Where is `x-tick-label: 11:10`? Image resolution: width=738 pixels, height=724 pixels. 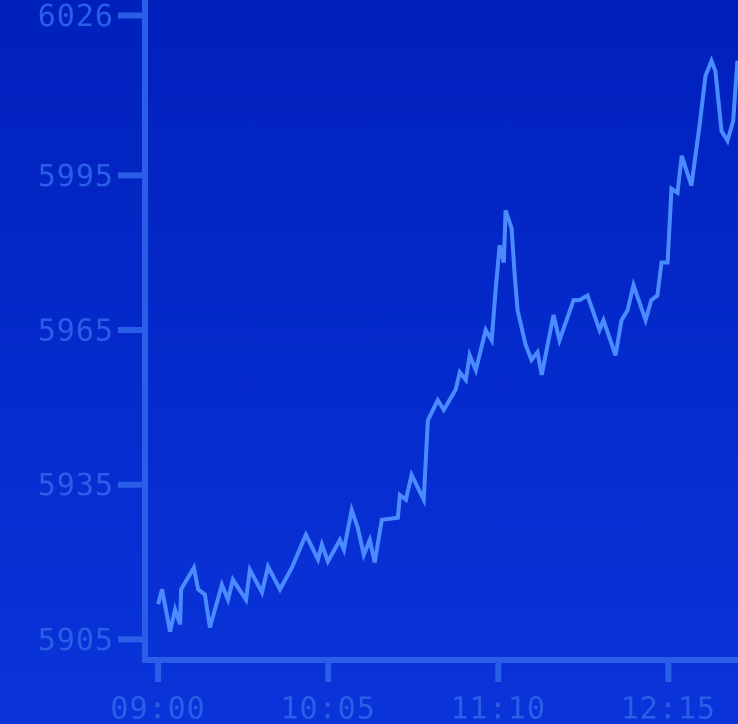
x-tick-label: 11:10 is located at coordinates (498, 708).